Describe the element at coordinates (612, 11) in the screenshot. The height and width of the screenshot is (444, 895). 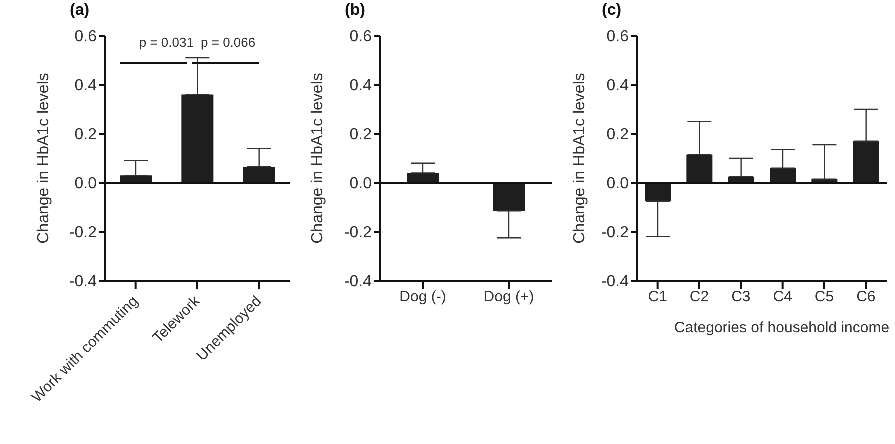
I see `chart-title: (c)` at that location.